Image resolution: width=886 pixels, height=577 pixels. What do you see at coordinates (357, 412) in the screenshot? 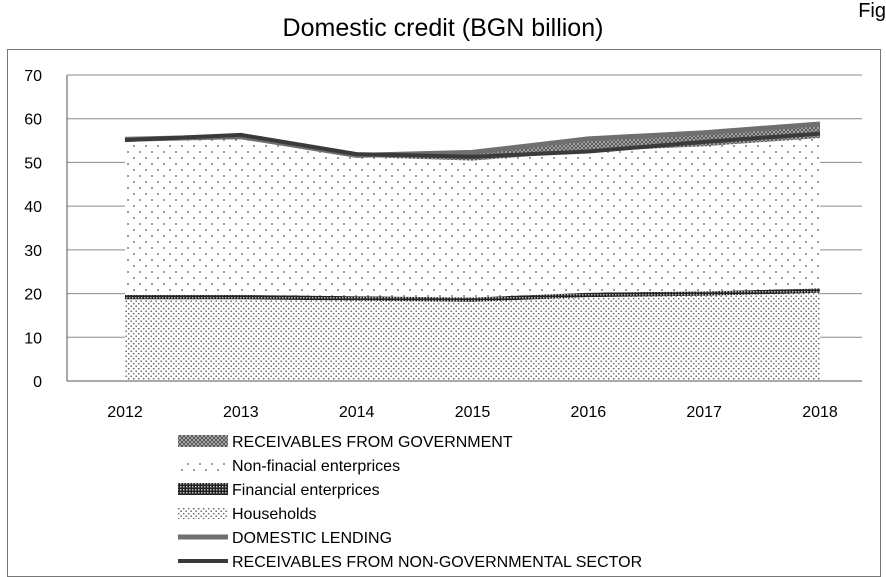
I see `x-tick-label: 2014` at bounding box center [357, 412].